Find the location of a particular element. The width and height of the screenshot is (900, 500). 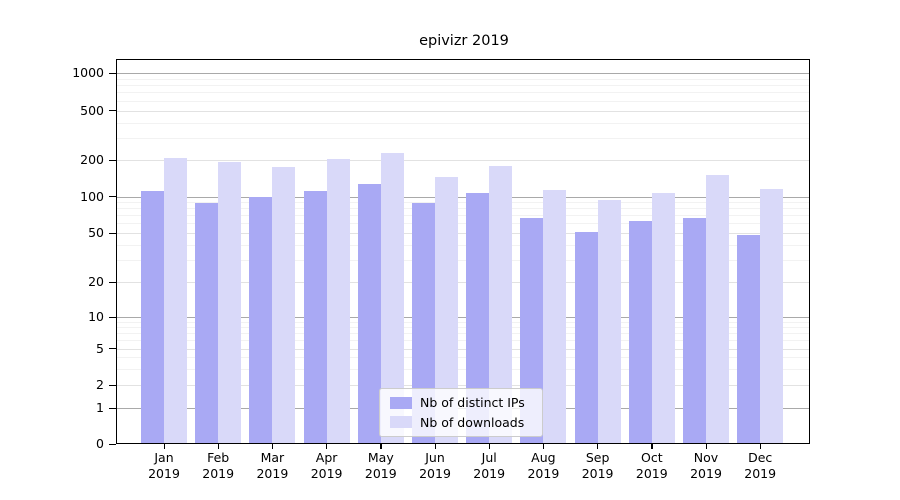

bar-distinct-ips-dec is located at coordinates (749, 339).